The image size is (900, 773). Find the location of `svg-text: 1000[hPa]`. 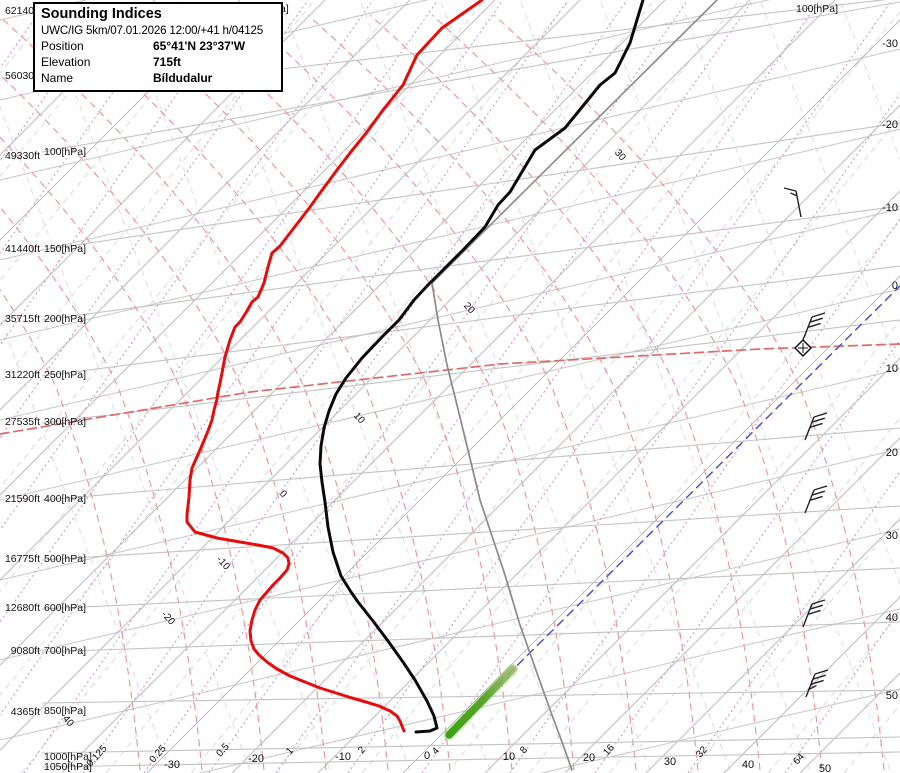

svg-text: 1000[hPa] is located at coordinates (68, 757).